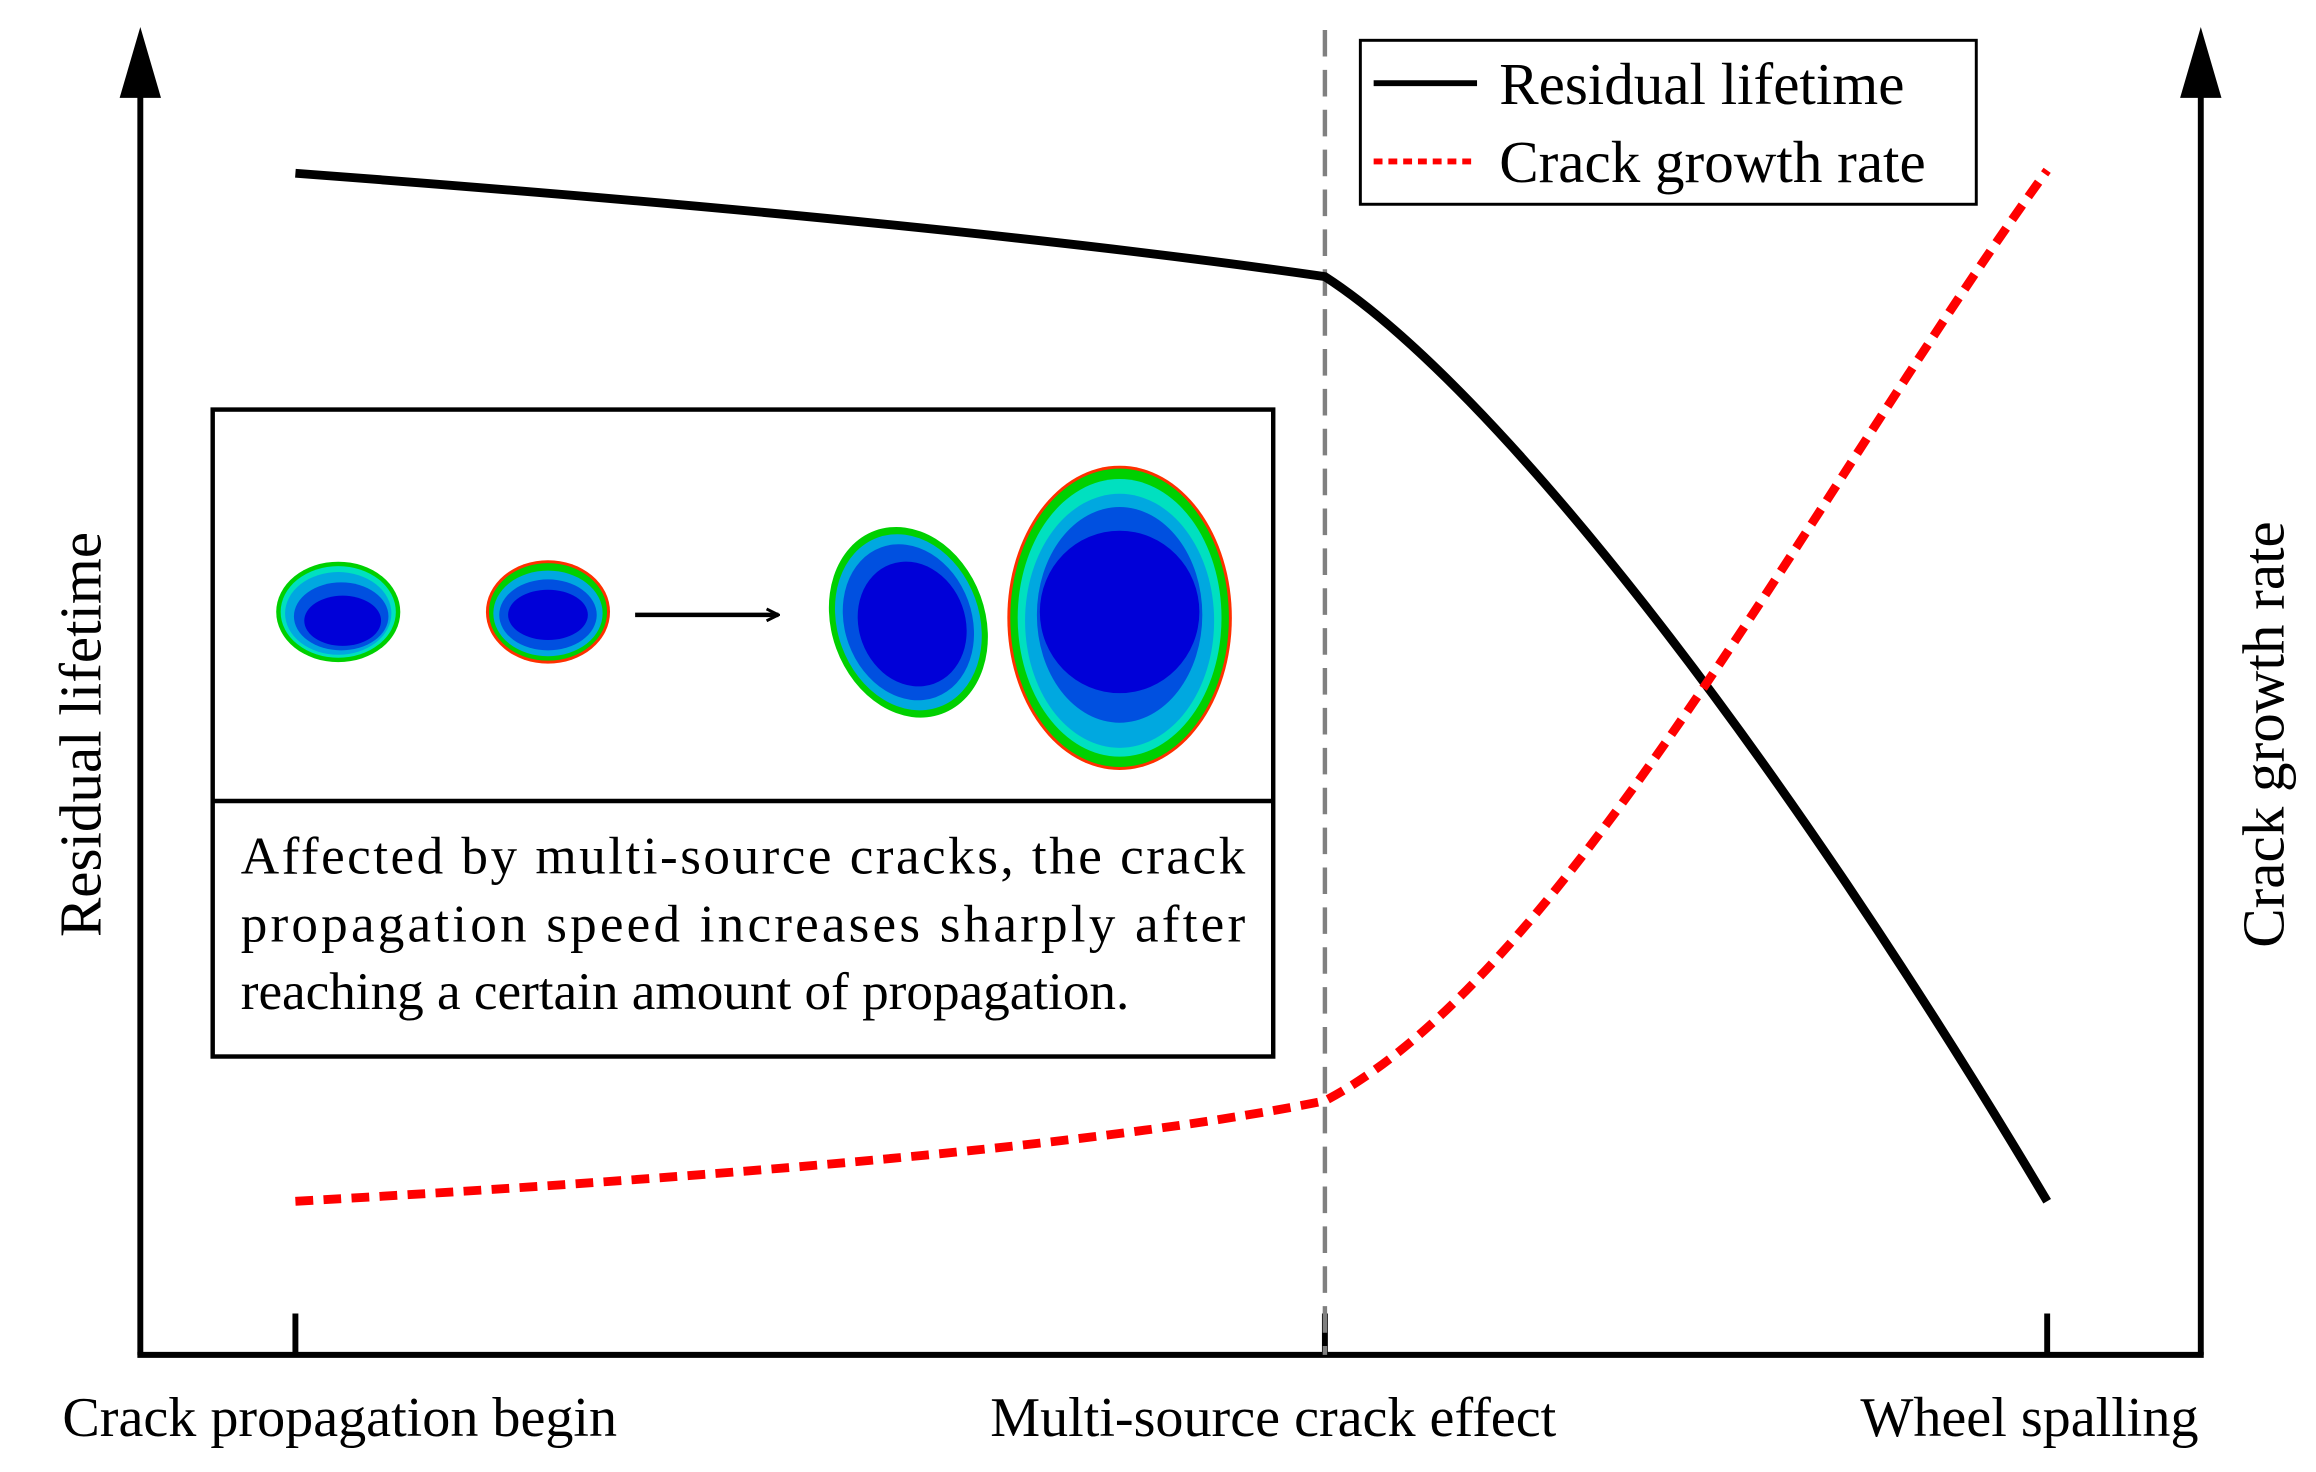  What do you see at coordinates (1701, 84) in the screenshot?
I see `legend-label-residual: Residual lifetime` at bounding box center [1701, 84].